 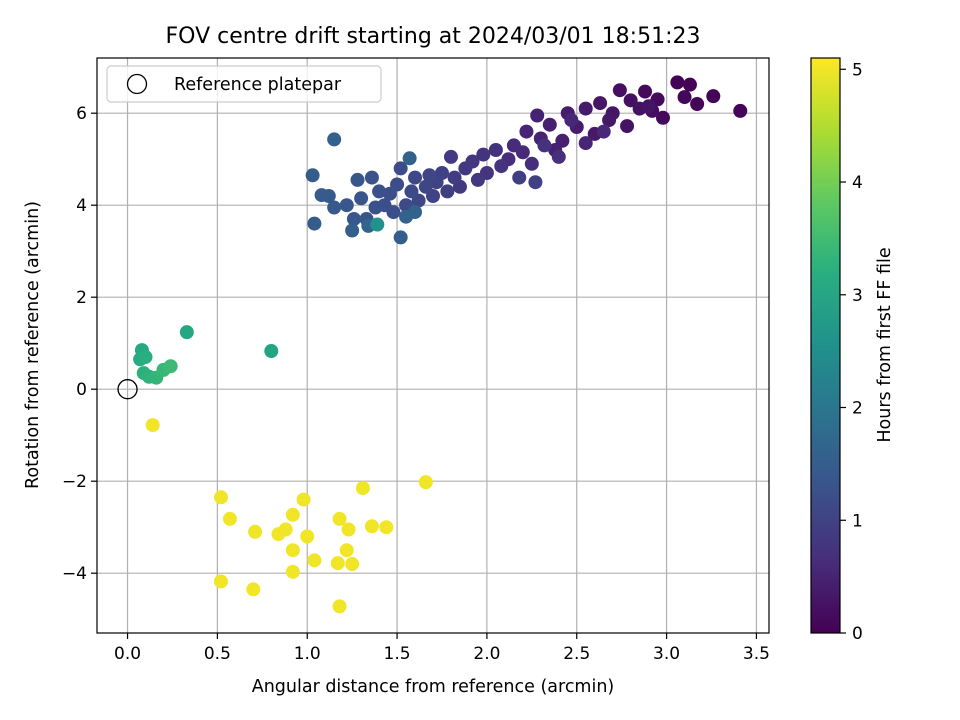 What do you see at coordinates (486, 654) in the screenshot?
I see `x-tick-label: 2.0` at bounding box center [486, 654].